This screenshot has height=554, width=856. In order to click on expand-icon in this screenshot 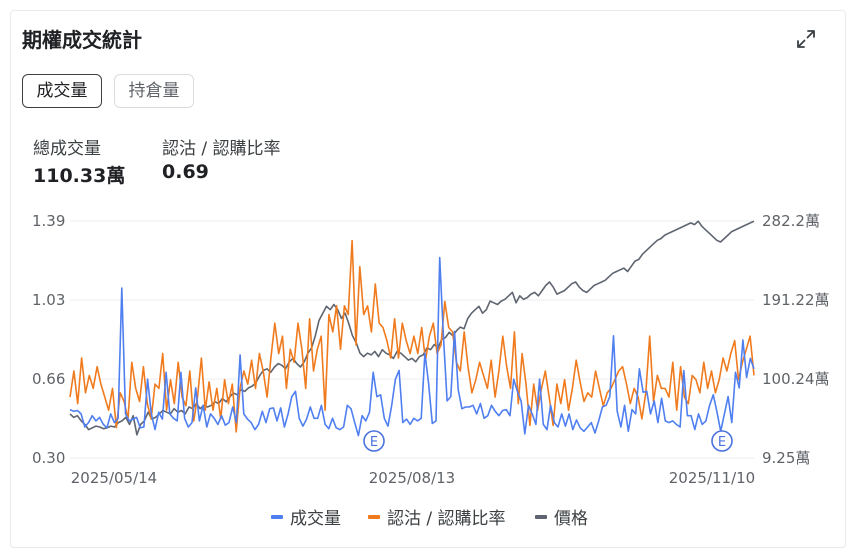, I will do `click(806, 39)`.